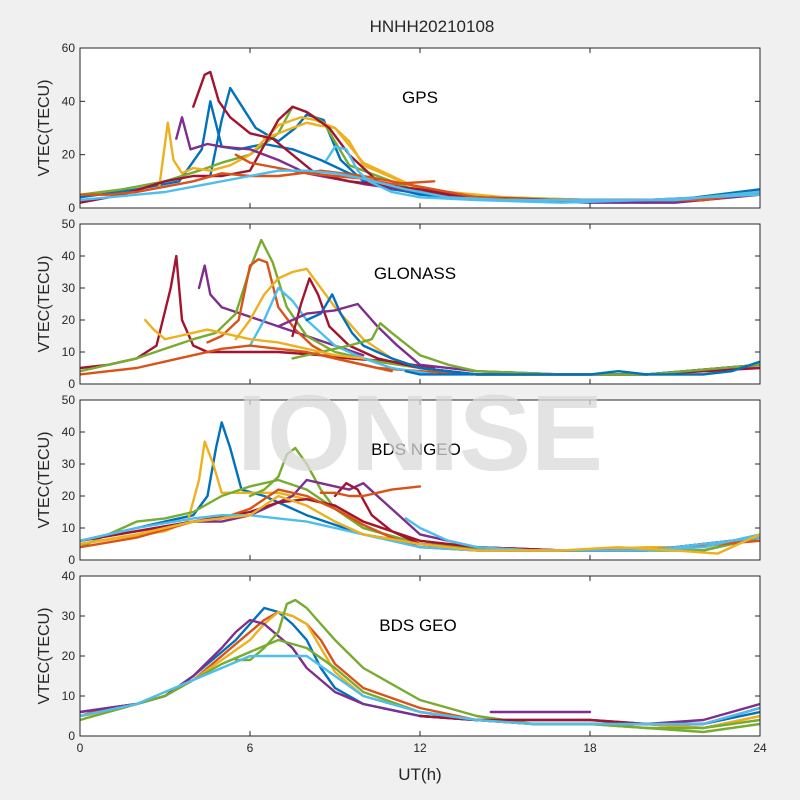 The height and width of the screenshot is (800, 800). What do you see at coordinates (420, 432) in the screenshot?
I see `watermark: IONISE` at bounding box center [420, 432].